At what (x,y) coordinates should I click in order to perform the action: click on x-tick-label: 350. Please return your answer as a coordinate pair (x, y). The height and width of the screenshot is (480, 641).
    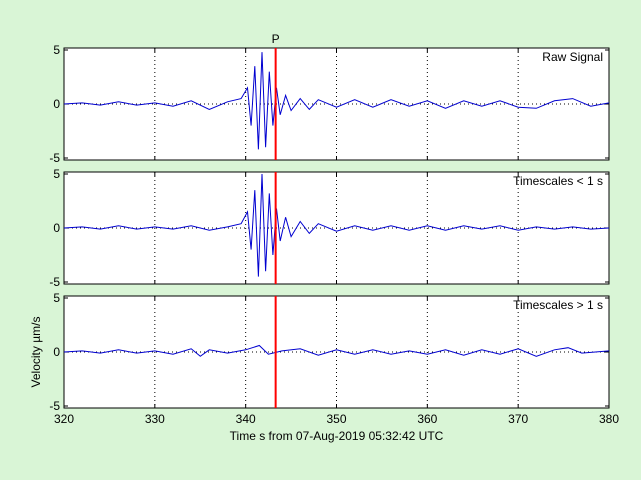
    Looking at the image, I should click on (336, 419).